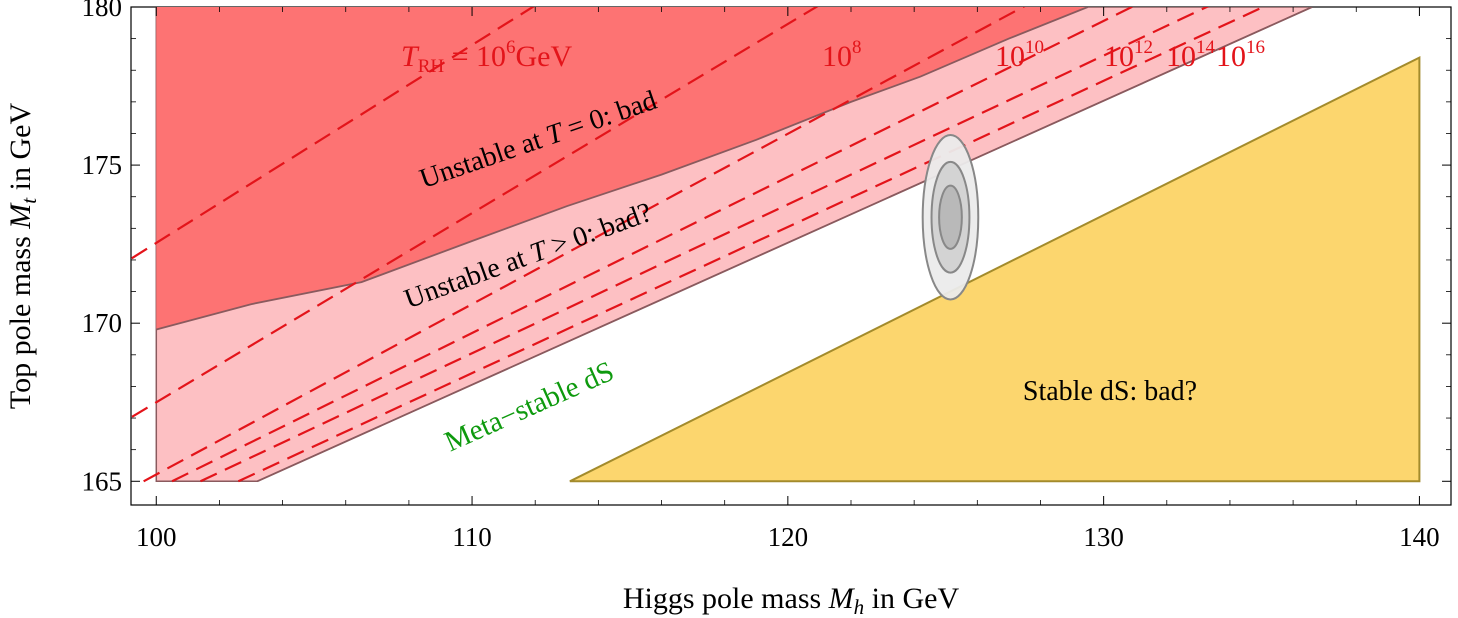 The width and height of the screenshot is (1458, 618). I want to click on trh-label-8: 108, so click(842, 55).